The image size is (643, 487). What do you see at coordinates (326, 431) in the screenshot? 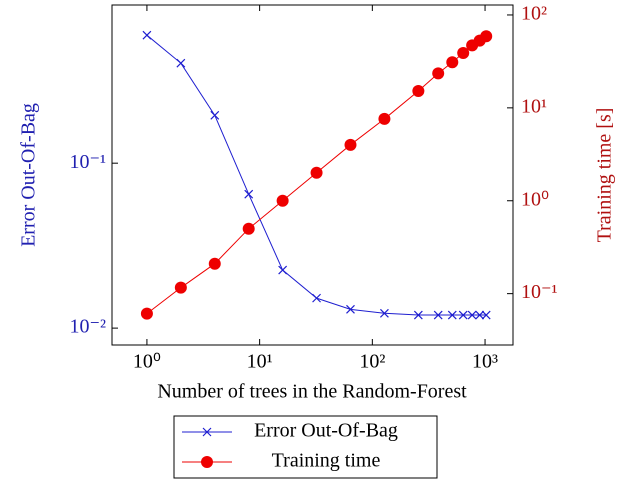
I see `legend-label: Error Out-Of-Bag` at bounding box center [326, 431].